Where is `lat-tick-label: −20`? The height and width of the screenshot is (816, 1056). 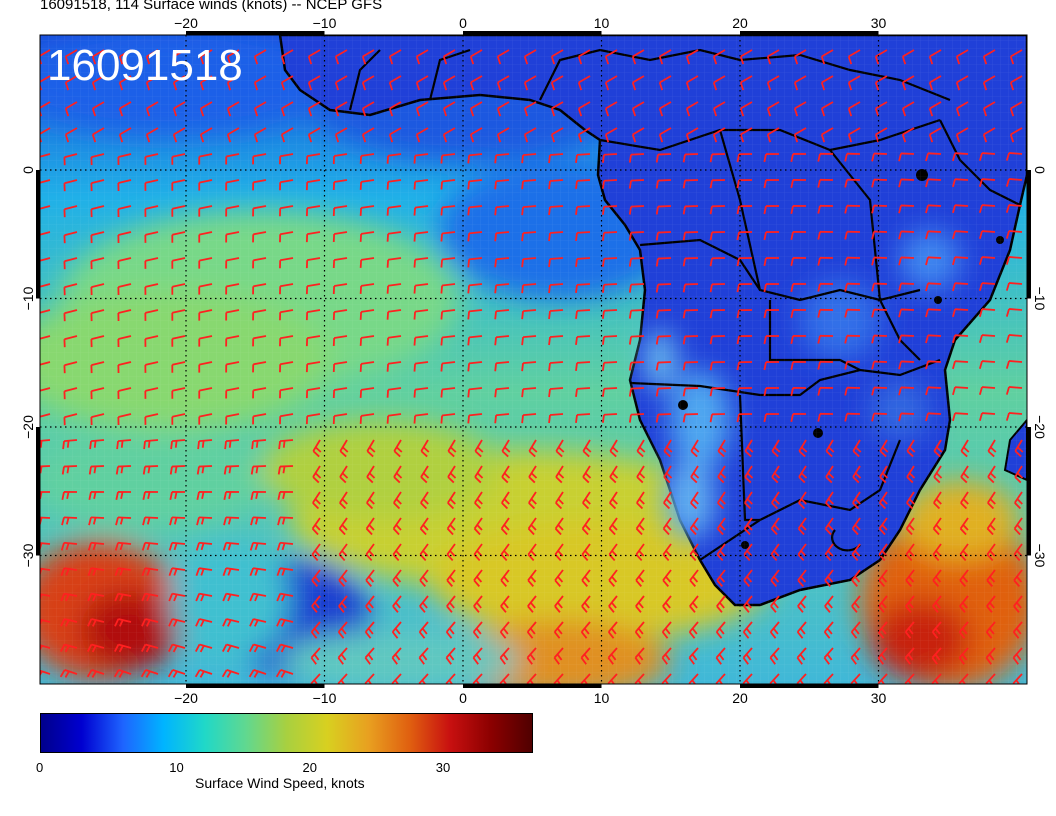
lat-tick-label: −20 is located at coordinates (1040, 427).